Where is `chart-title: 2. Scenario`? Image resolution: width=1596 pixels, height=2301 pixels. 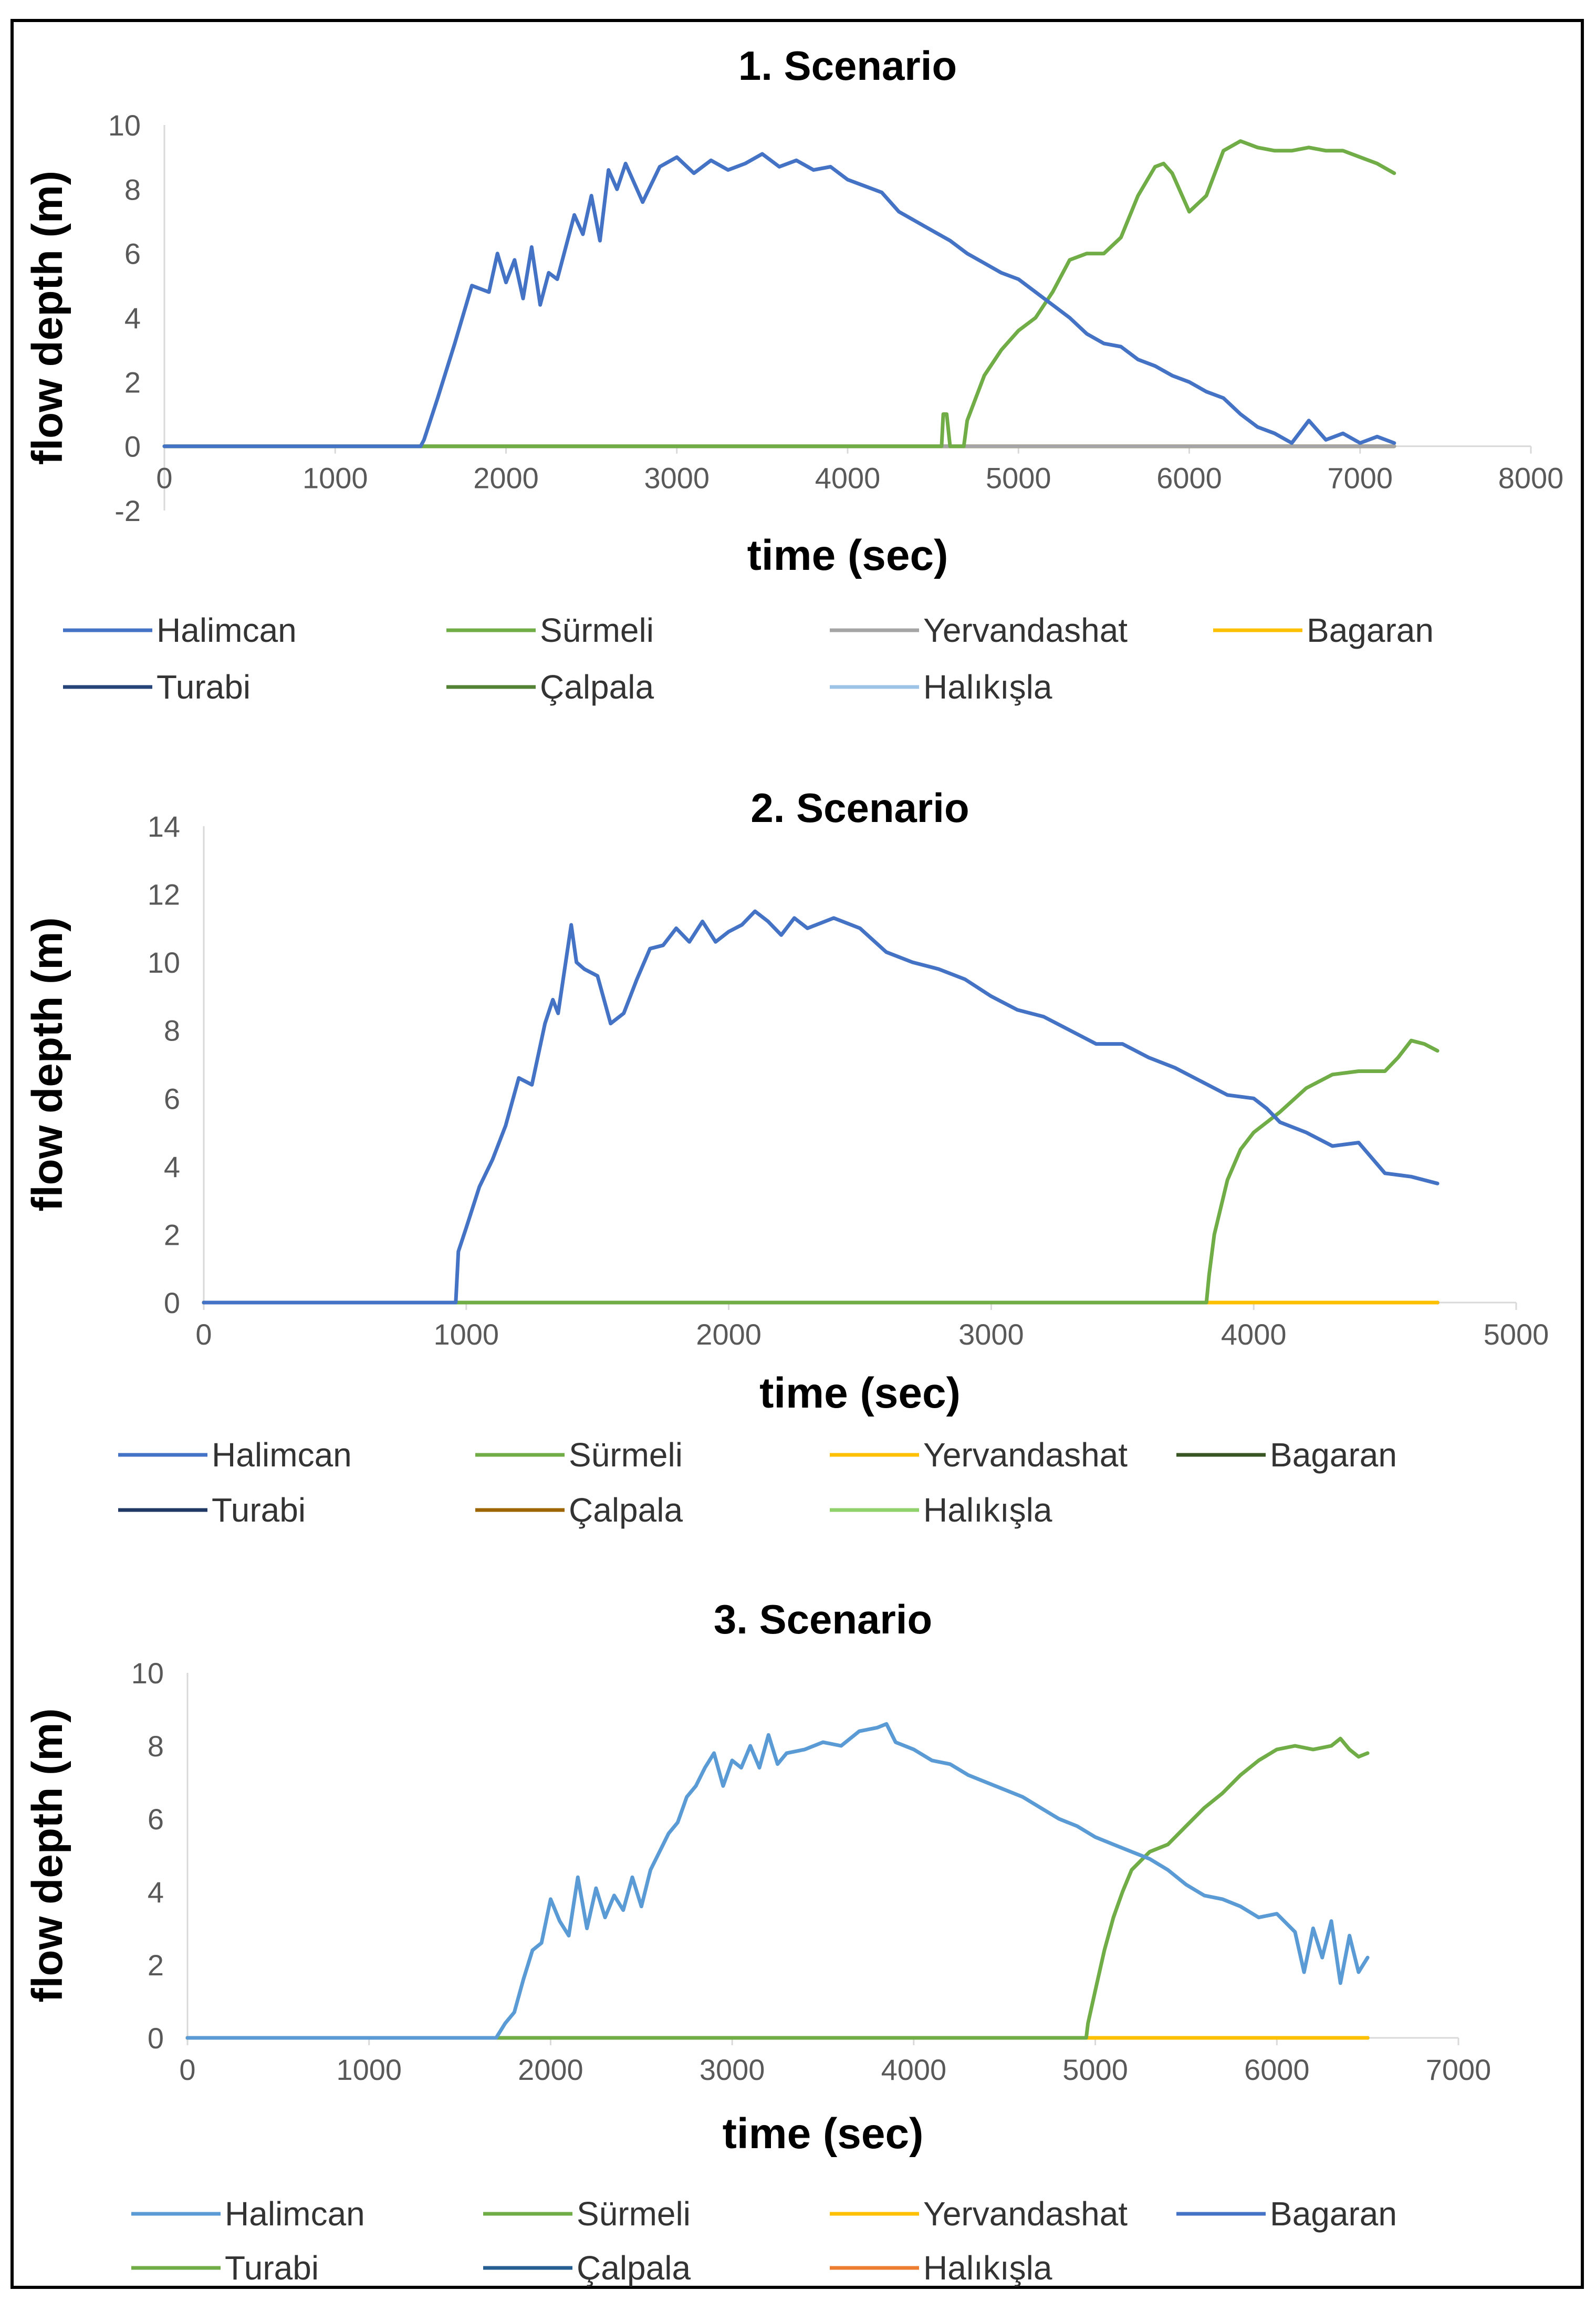
chart-title: 2. Scenario is located at coordinates (859, 808).